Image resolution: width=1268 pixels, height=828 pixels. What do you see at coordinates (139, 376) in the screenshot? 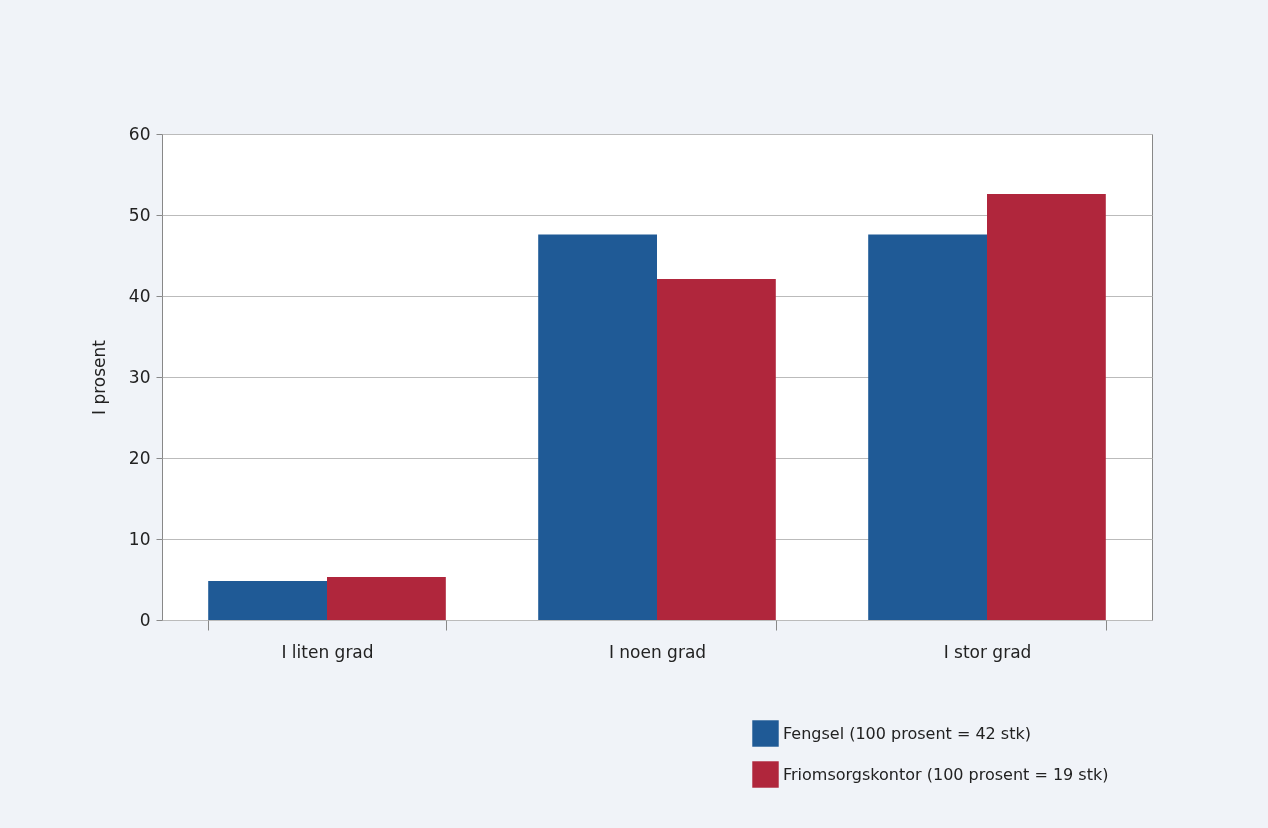
I see `y-tick-label: 30` at bounding box center [139, 376].